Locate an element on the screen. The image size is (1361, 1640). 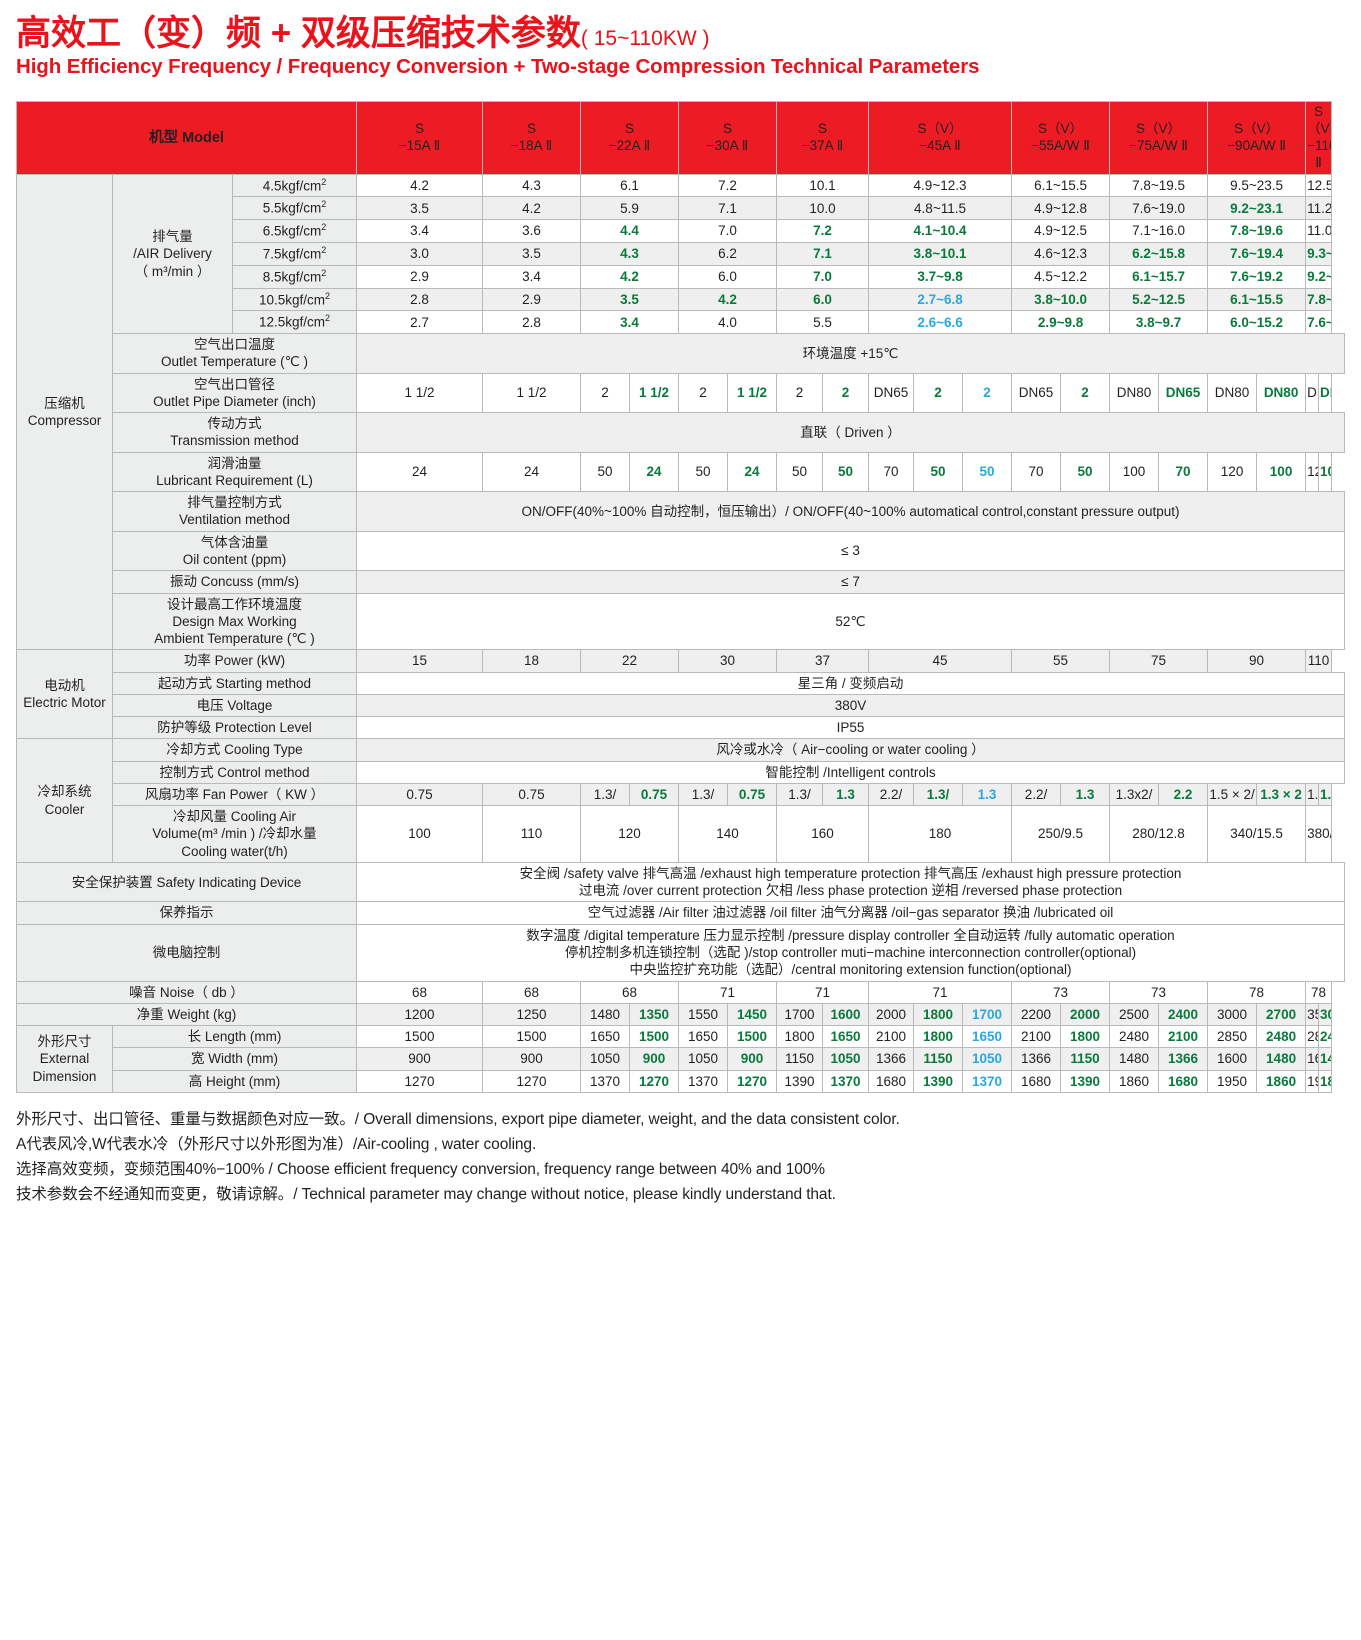
data-cell: 24 is located at coordinates (654, 472).